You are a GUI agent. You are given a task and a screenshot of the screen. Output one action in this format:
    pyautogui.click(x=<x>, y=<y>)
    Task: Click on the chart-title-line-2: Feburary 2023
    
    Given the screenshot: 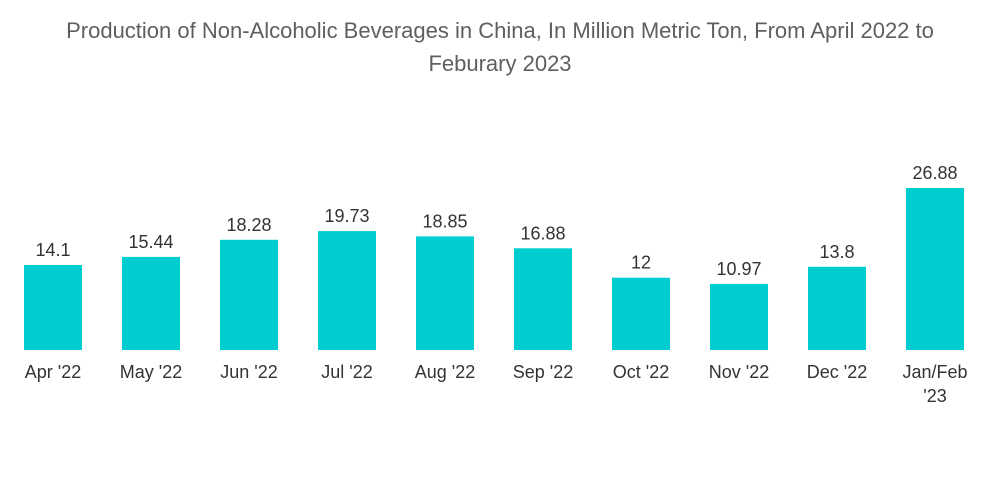 What is the action you would take?
    pyautogui.click(x=500, y=63)
    